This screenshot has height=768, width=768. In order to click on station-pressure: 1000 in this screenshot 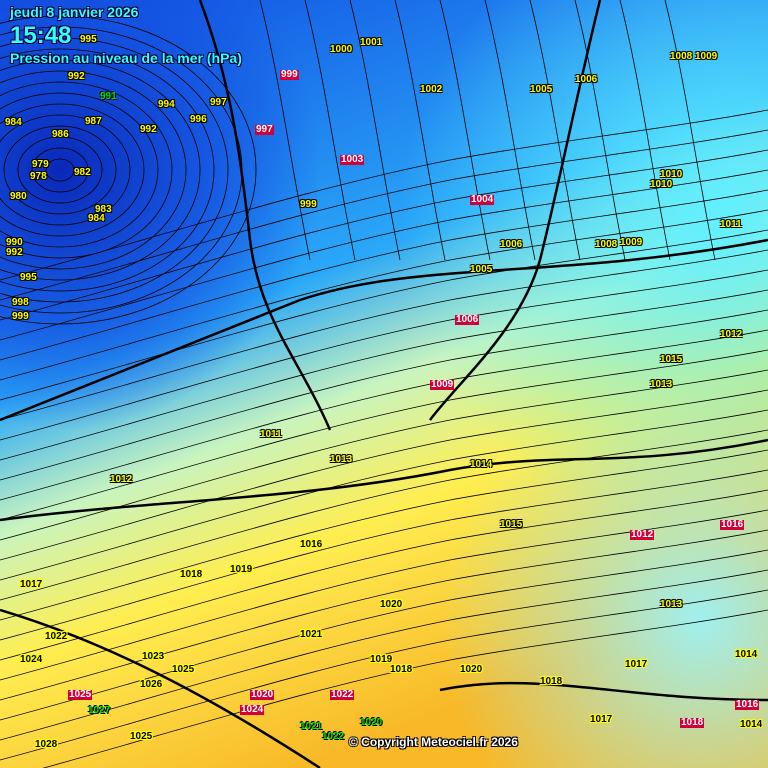, I will do `click(341, 49)`.